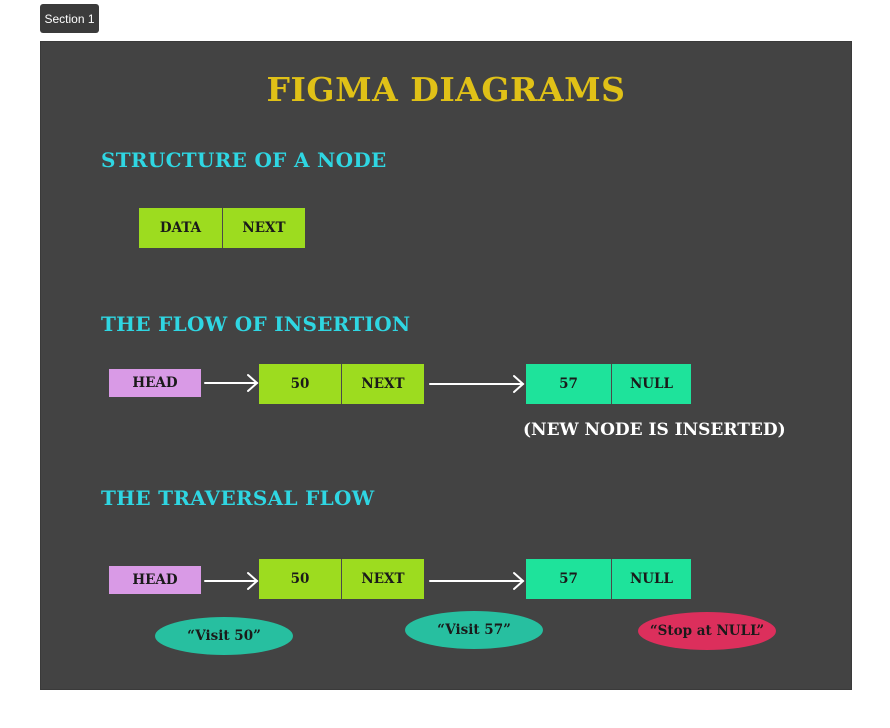  What do you see at coordinates (707, 631) in the screenshot?
I see `stop-null-bubble: “Stop at NULL”` at bounding box center [707, 631].